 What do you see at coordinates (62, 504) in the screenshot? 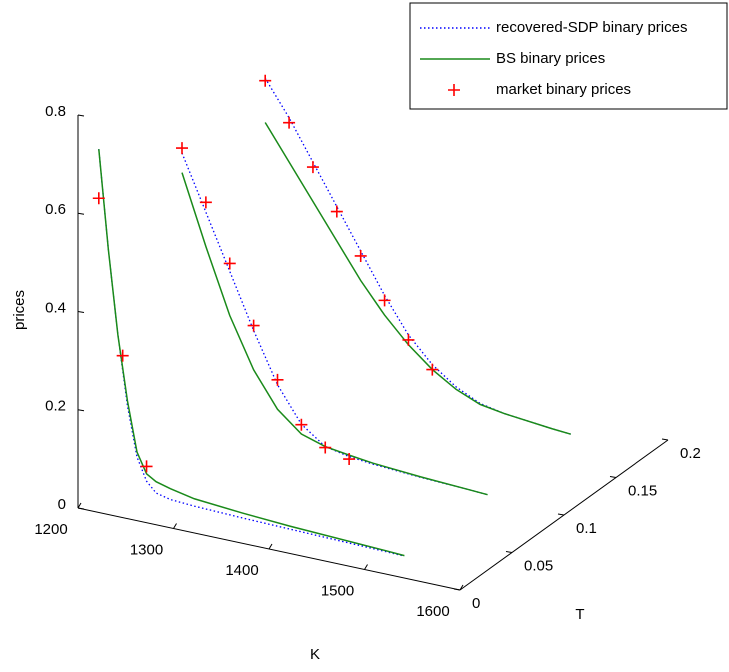
I see `z-tick-label: 0` at bounding box center [62, 504].